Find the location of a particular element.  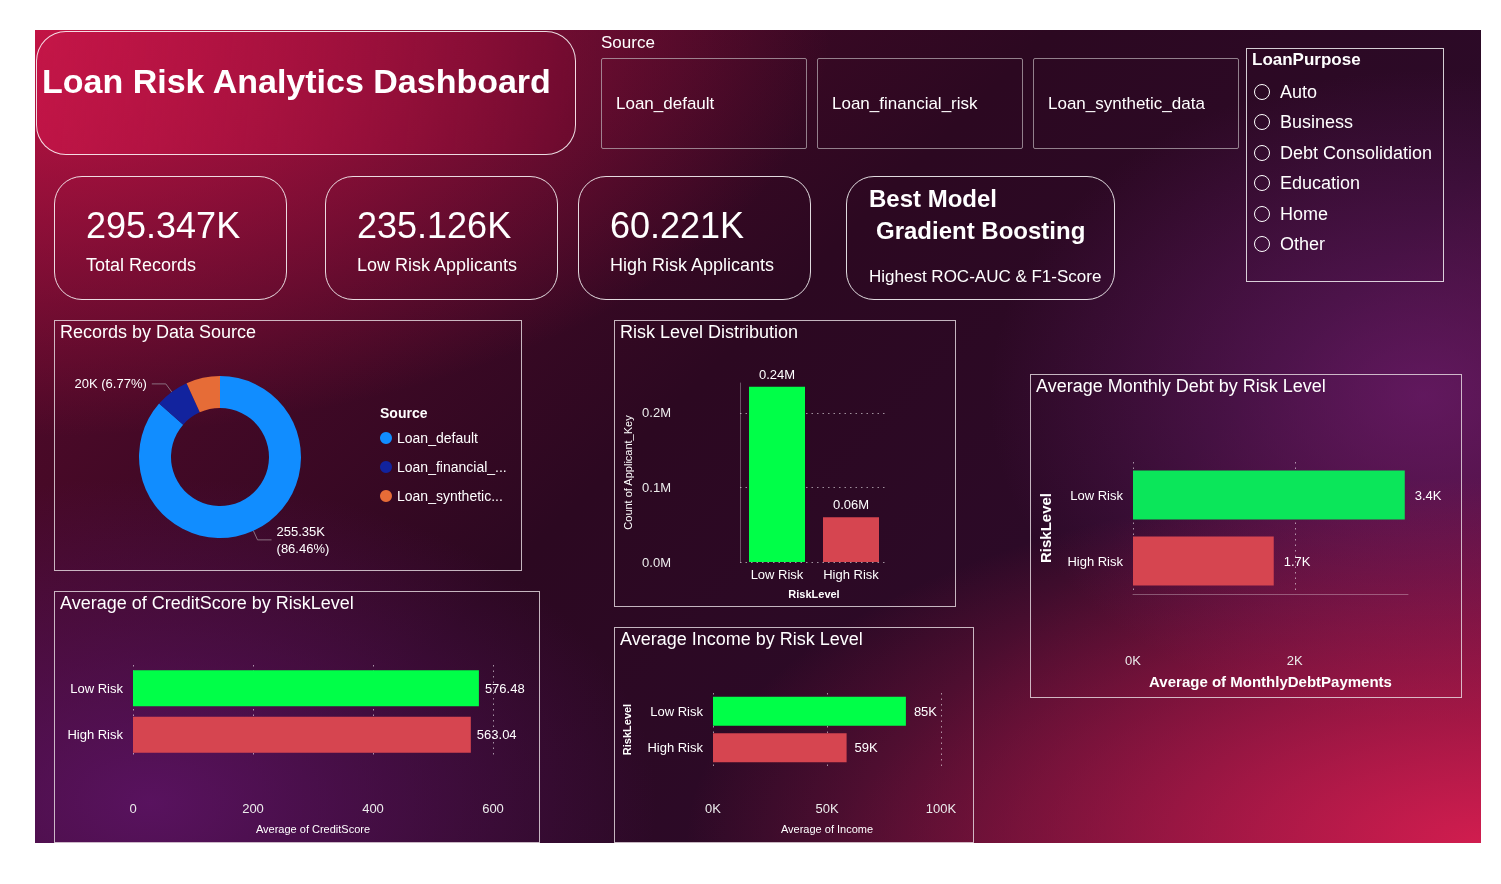

category-label: Debt Consolidation is located at coordinates (1356, 152).